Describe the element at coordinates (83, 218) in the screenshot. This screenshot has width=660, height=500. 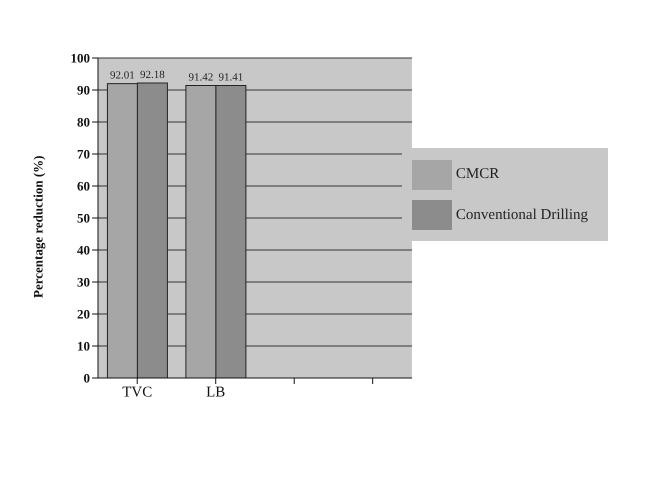
I see `y-tick-label: 50` at that location.